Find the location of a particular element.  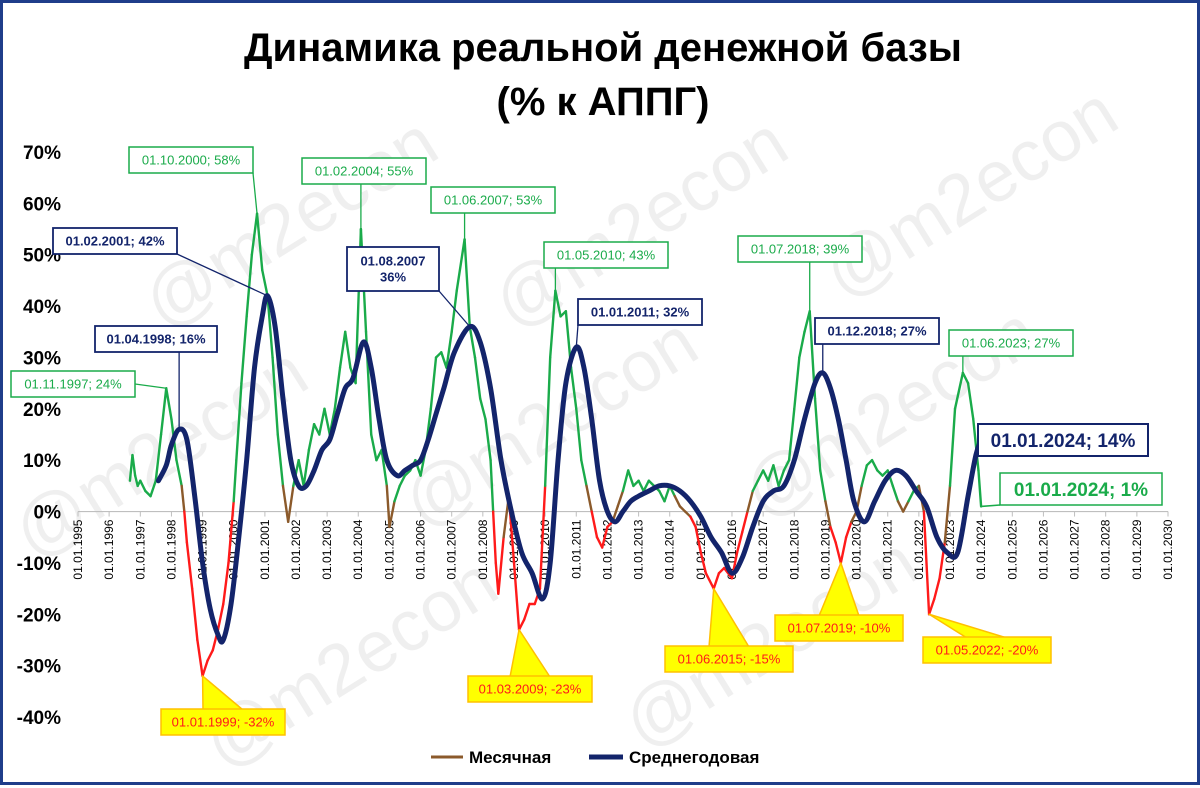

x-tick-label: 01.01.2008 is located at coordinates (483, 549).